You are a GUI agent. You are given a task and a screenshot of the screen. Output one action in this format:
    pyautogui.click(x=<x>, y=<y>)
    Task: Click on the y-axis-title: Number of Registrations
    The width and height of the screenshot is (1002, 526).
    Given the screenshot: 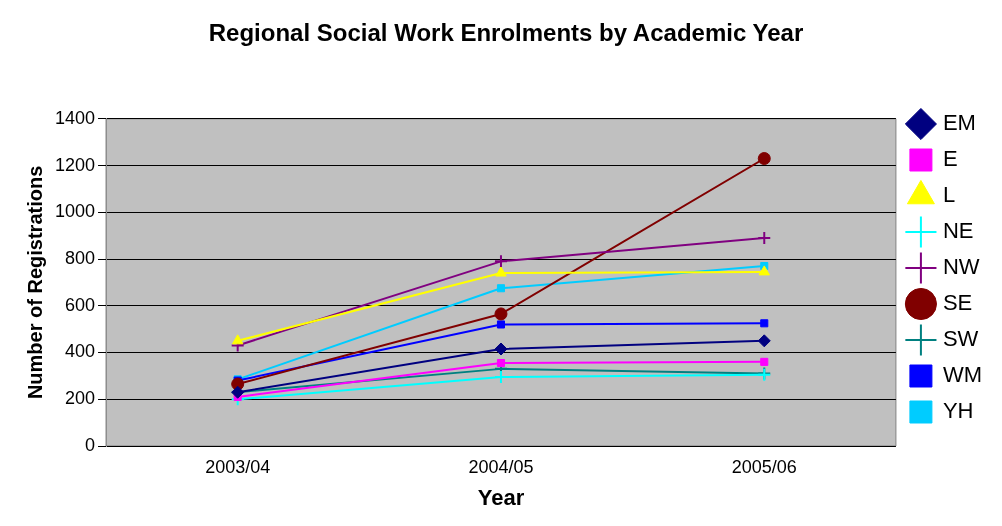 What is the action you would take?
    pyautogui.click(x=34, y=282)
    